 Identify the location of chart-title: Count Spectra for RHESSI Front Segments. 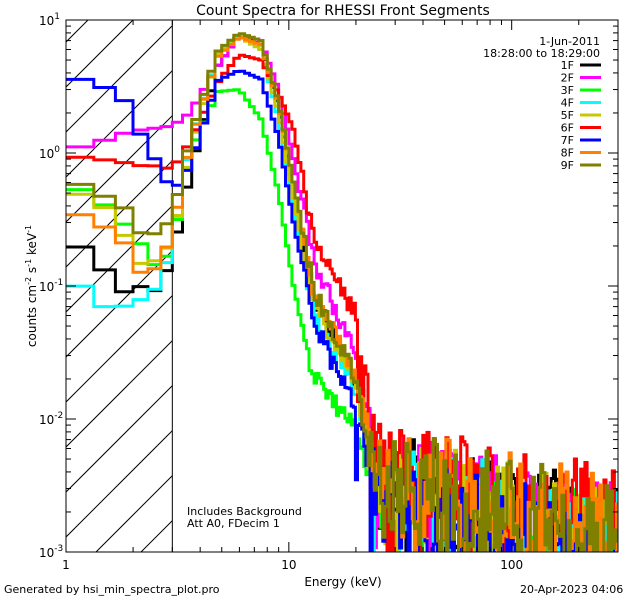
(343, 11).